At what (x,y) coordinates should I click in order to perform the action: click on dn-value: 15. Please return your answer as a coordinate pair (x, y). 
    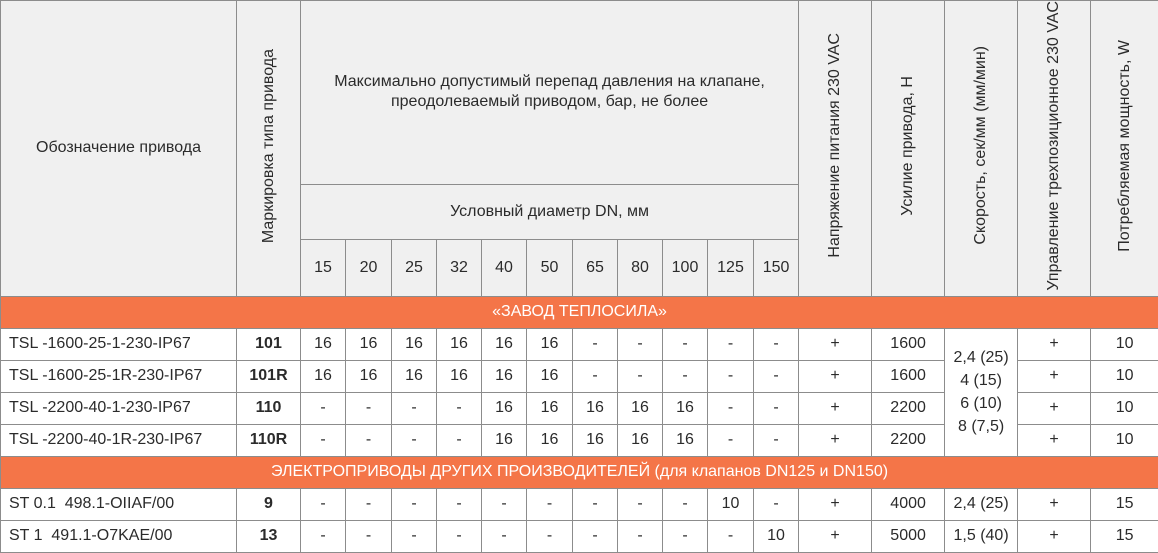
    Looking at the image, I should click on (323, 267).